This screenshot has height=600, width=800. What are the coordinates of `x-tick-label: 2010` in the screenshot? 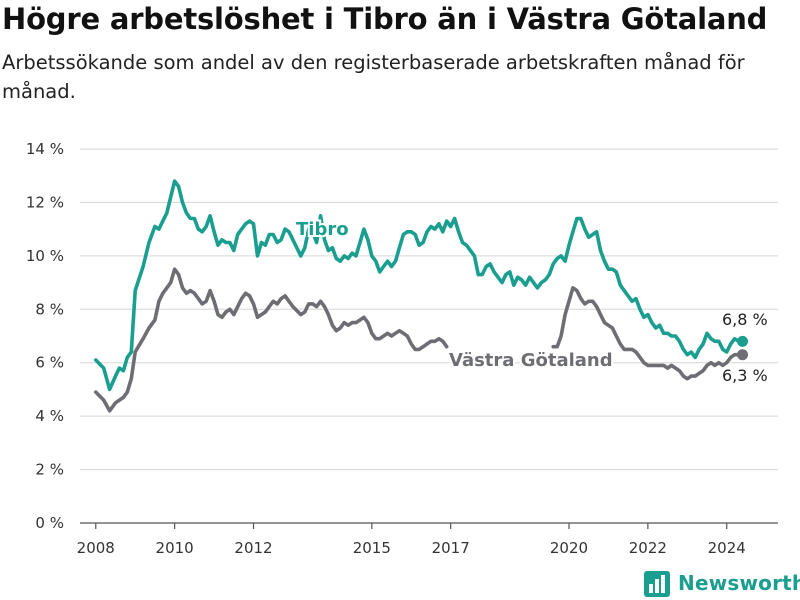 It's located at (175, 548).